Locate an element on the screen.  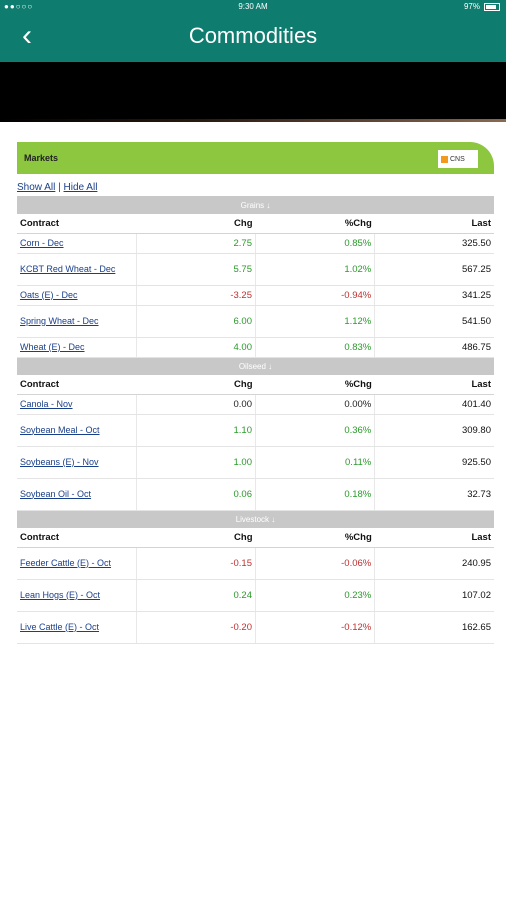
contract-cell: Soybean Meal - Oct is located at coordinates (77, 430).